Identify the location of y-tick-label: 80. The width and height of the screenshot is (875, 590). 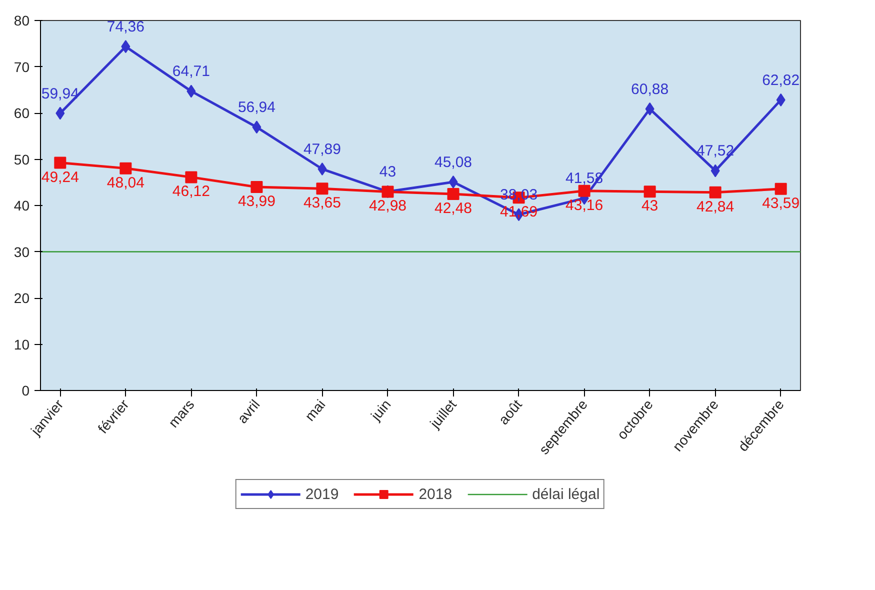
(22, 20).